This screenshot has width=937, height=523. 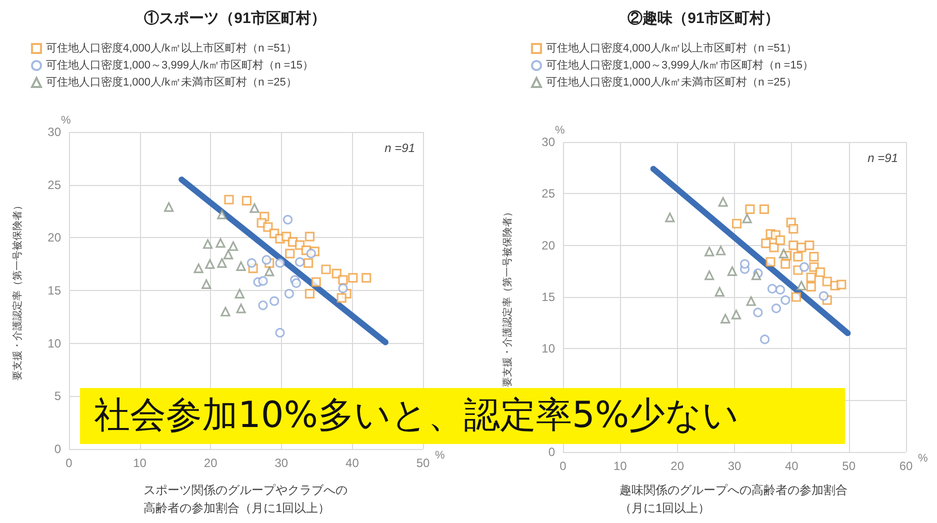 I want to click on chart-title: ②趣味（91市区町村）, so click(x=704, y=18).